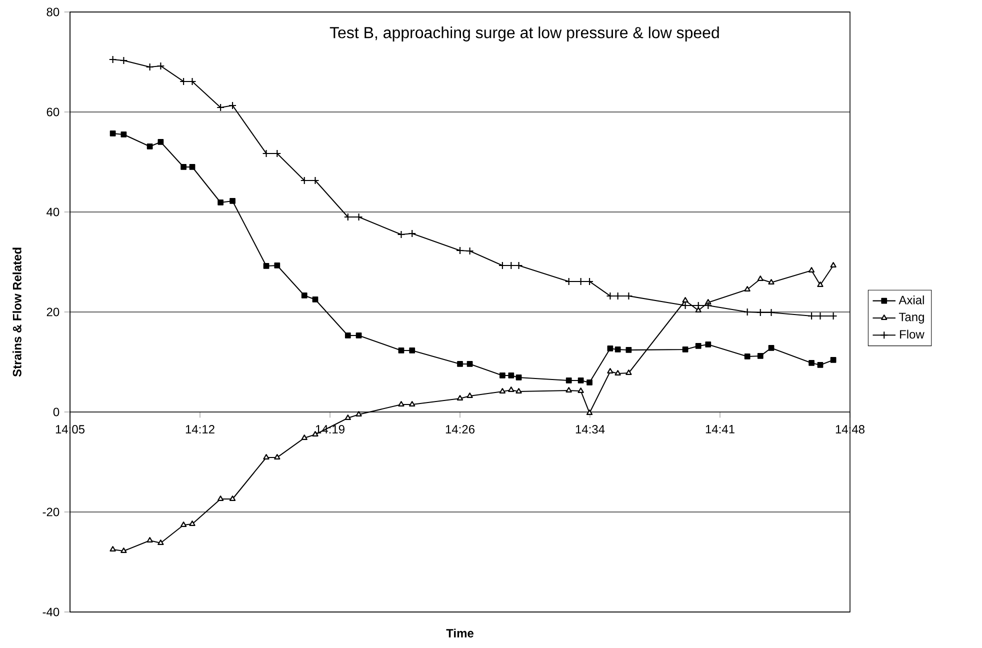  What do you see at coordinates (53, 12) in the screenshot?
I see `y-tick-label: 80` at bounding box center [53, 12].